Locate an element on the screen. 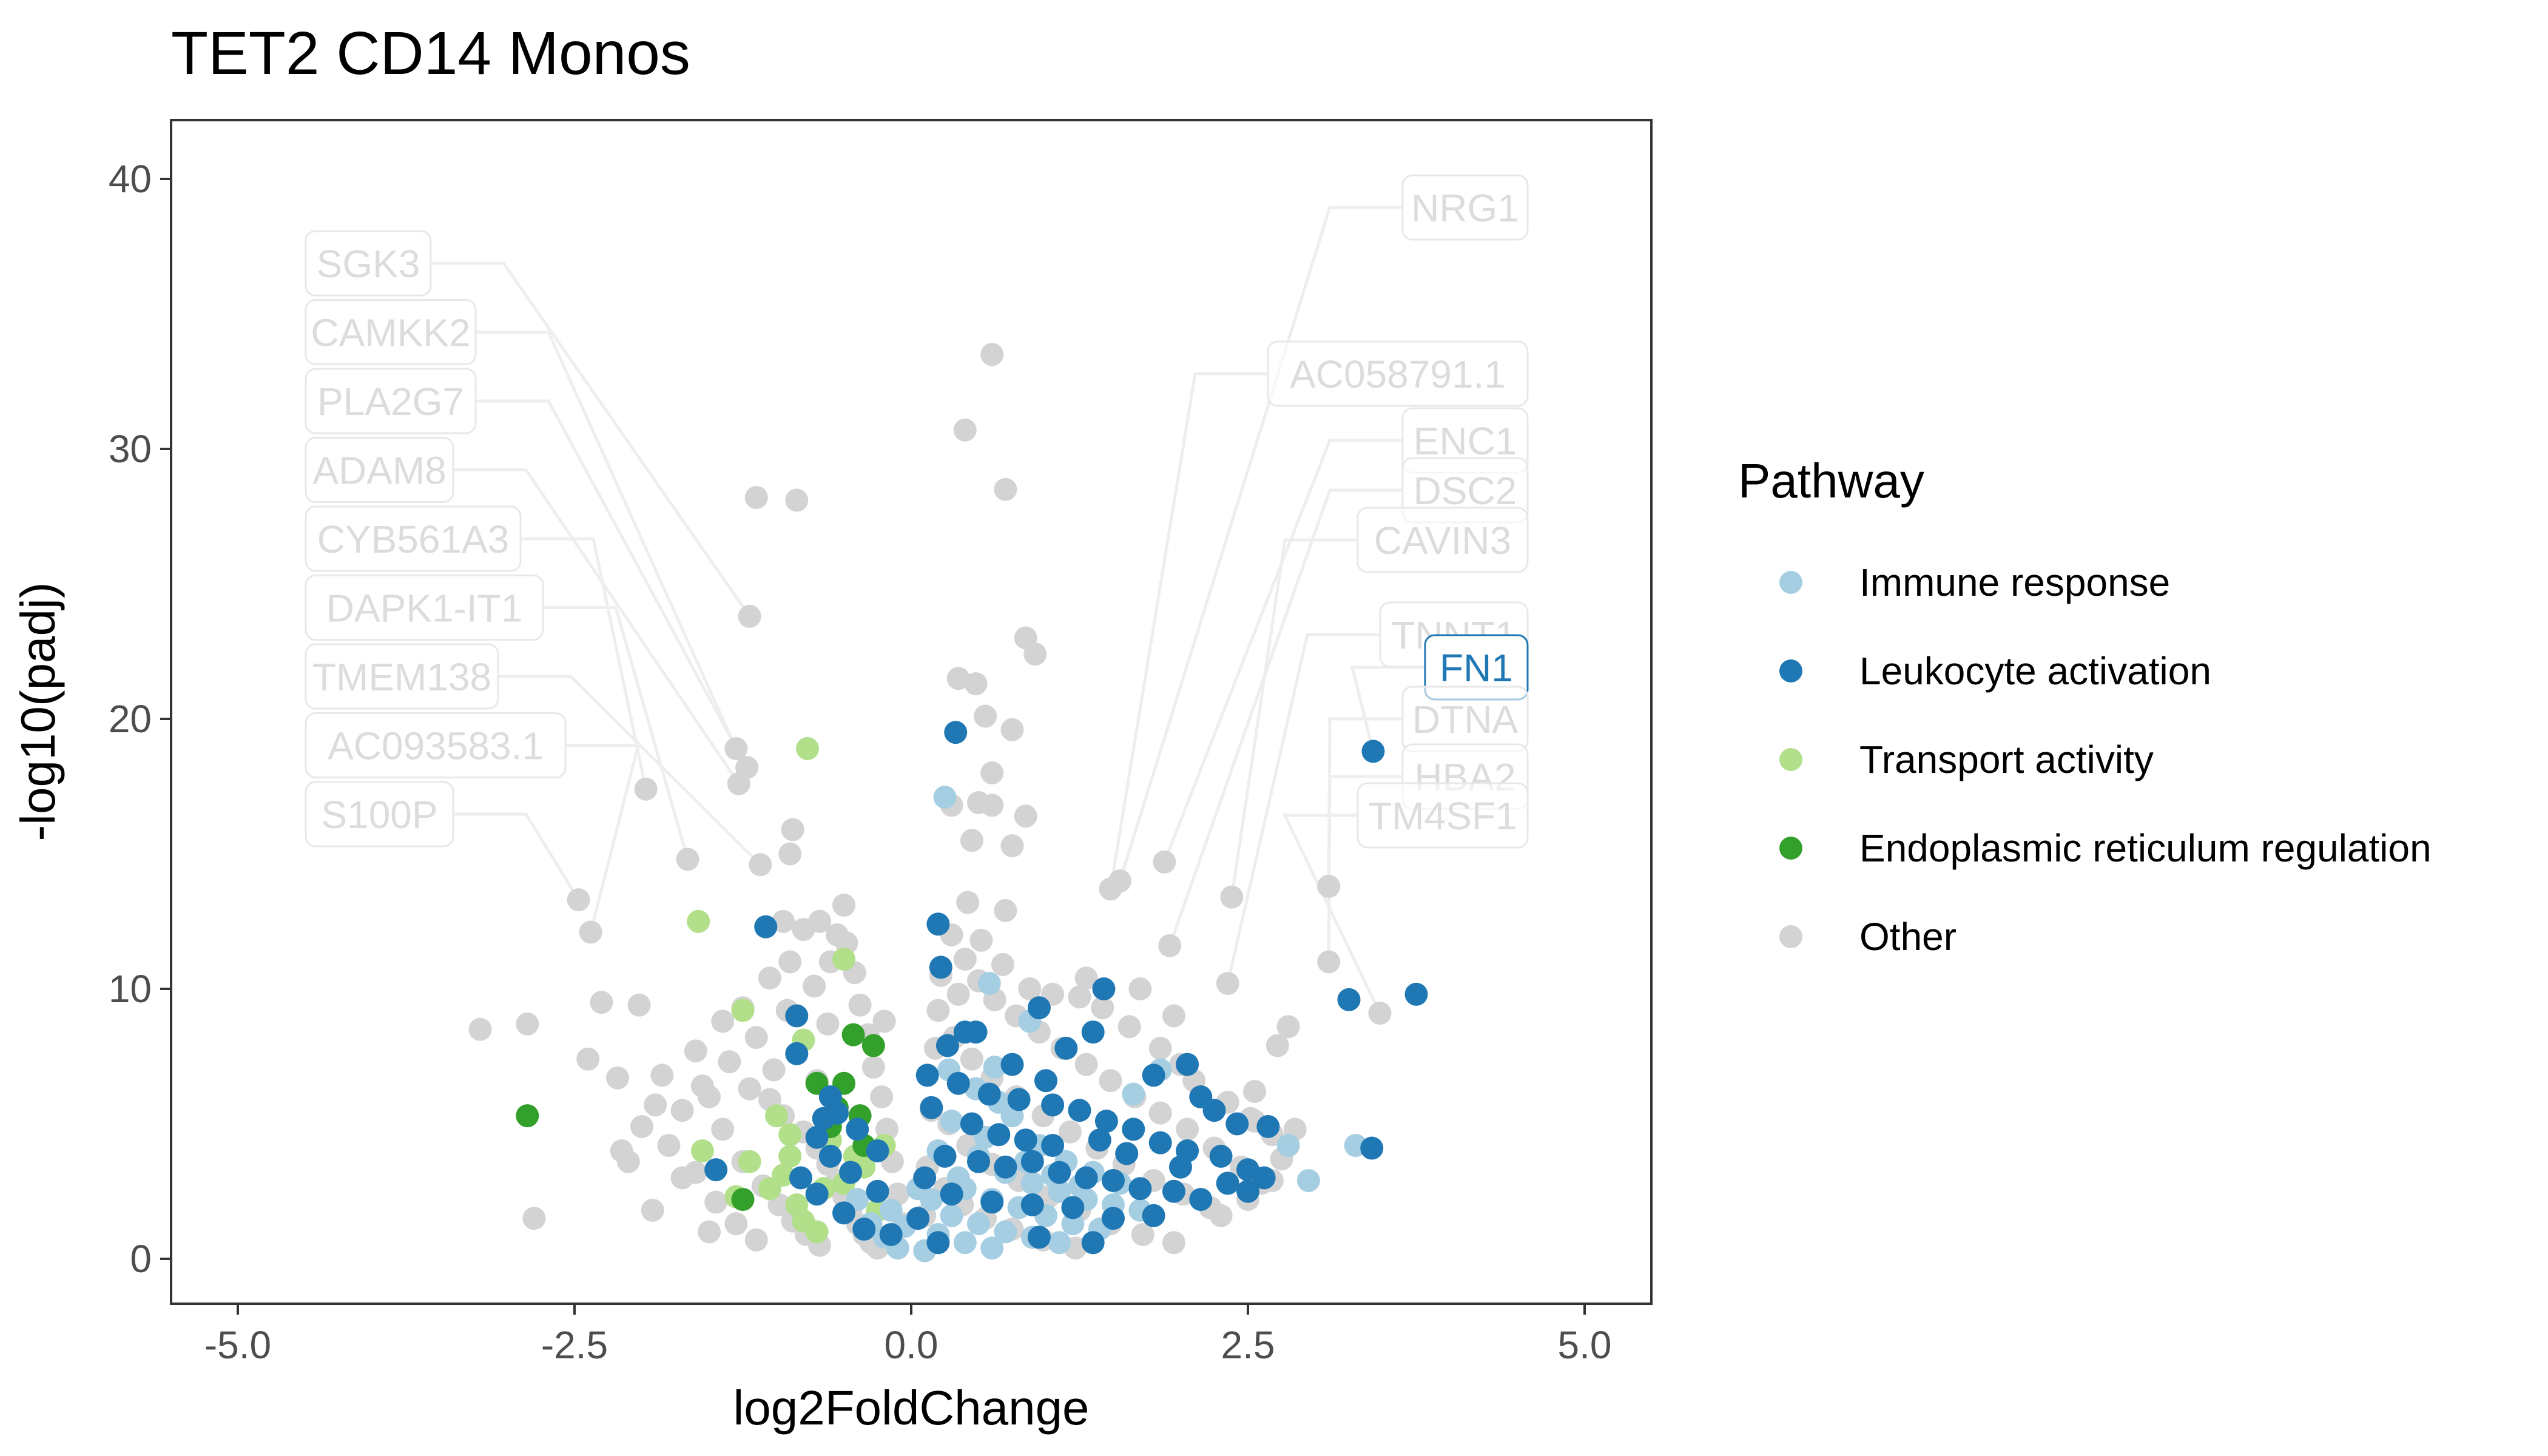 The width and height of the screenshot is (2548, 1456). legend-title: Pathway is located at coordinates (1831, 481).